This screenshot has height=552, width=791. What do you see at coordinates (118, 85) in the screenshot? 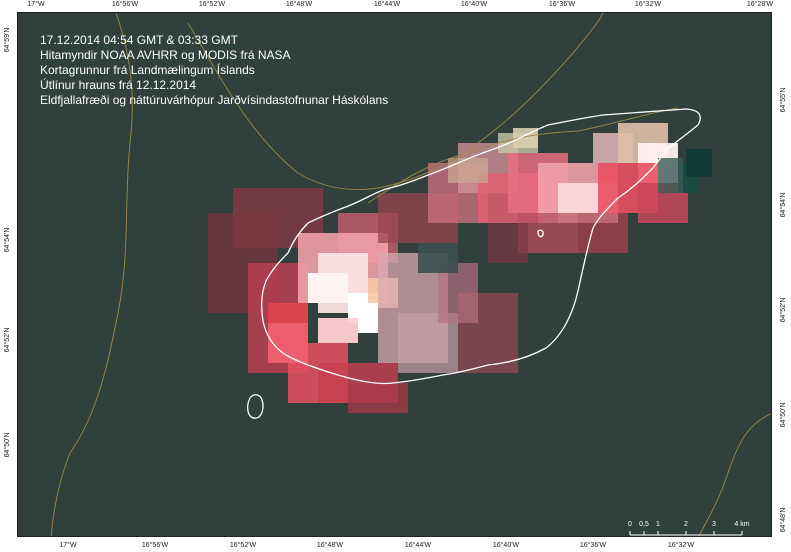
I see `caption-outline-date: Útlínur hrauns frá 12.12.2014` at bounding box center [118, 85].